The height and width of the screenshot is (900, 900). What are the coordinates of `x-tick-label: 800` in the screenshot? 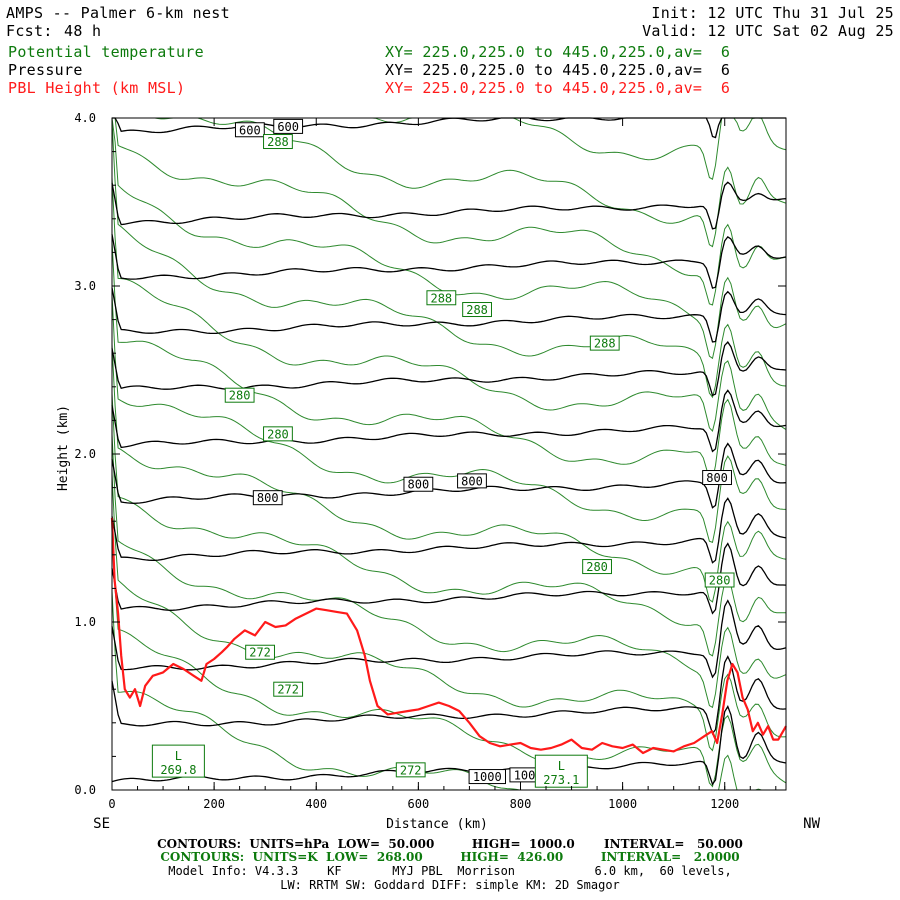 It's located at (521, 804).